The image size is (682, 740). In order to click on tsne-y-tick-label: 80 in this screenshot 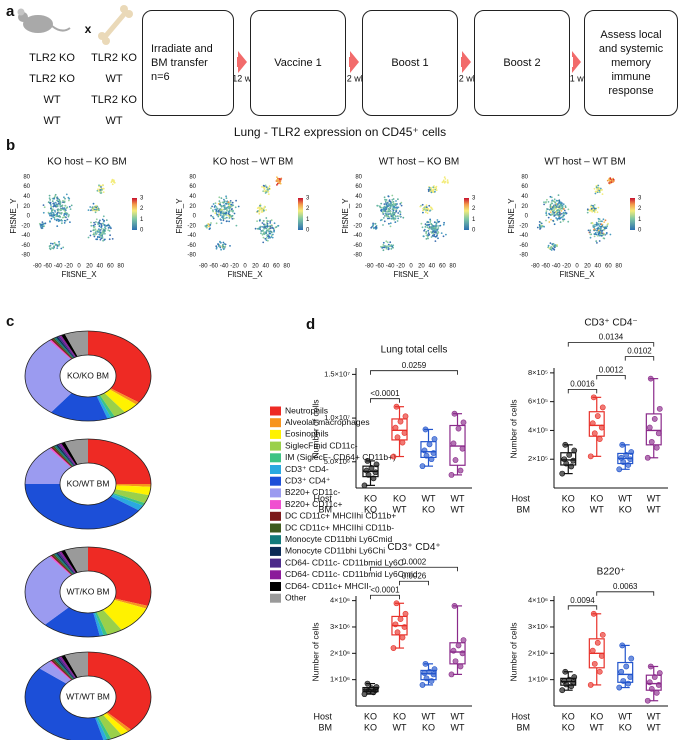, I will do `click(192, 177)`.